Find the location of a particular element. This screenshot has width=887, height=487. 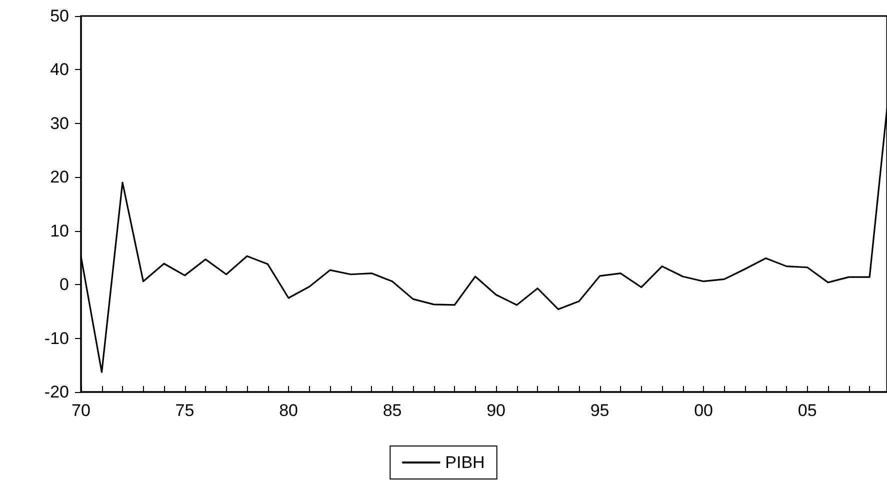

y-tick-label: -10 is located at coordinates (56, 338).